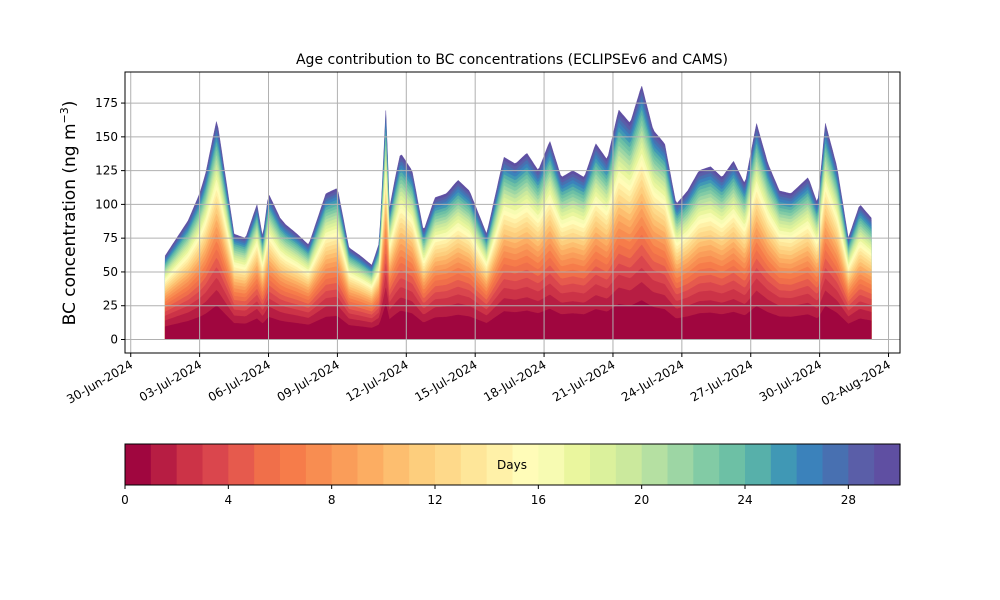 The image size is (1000, 600). I want to click on x-tick-label: 06-Jul-2024, so click(239, 380).